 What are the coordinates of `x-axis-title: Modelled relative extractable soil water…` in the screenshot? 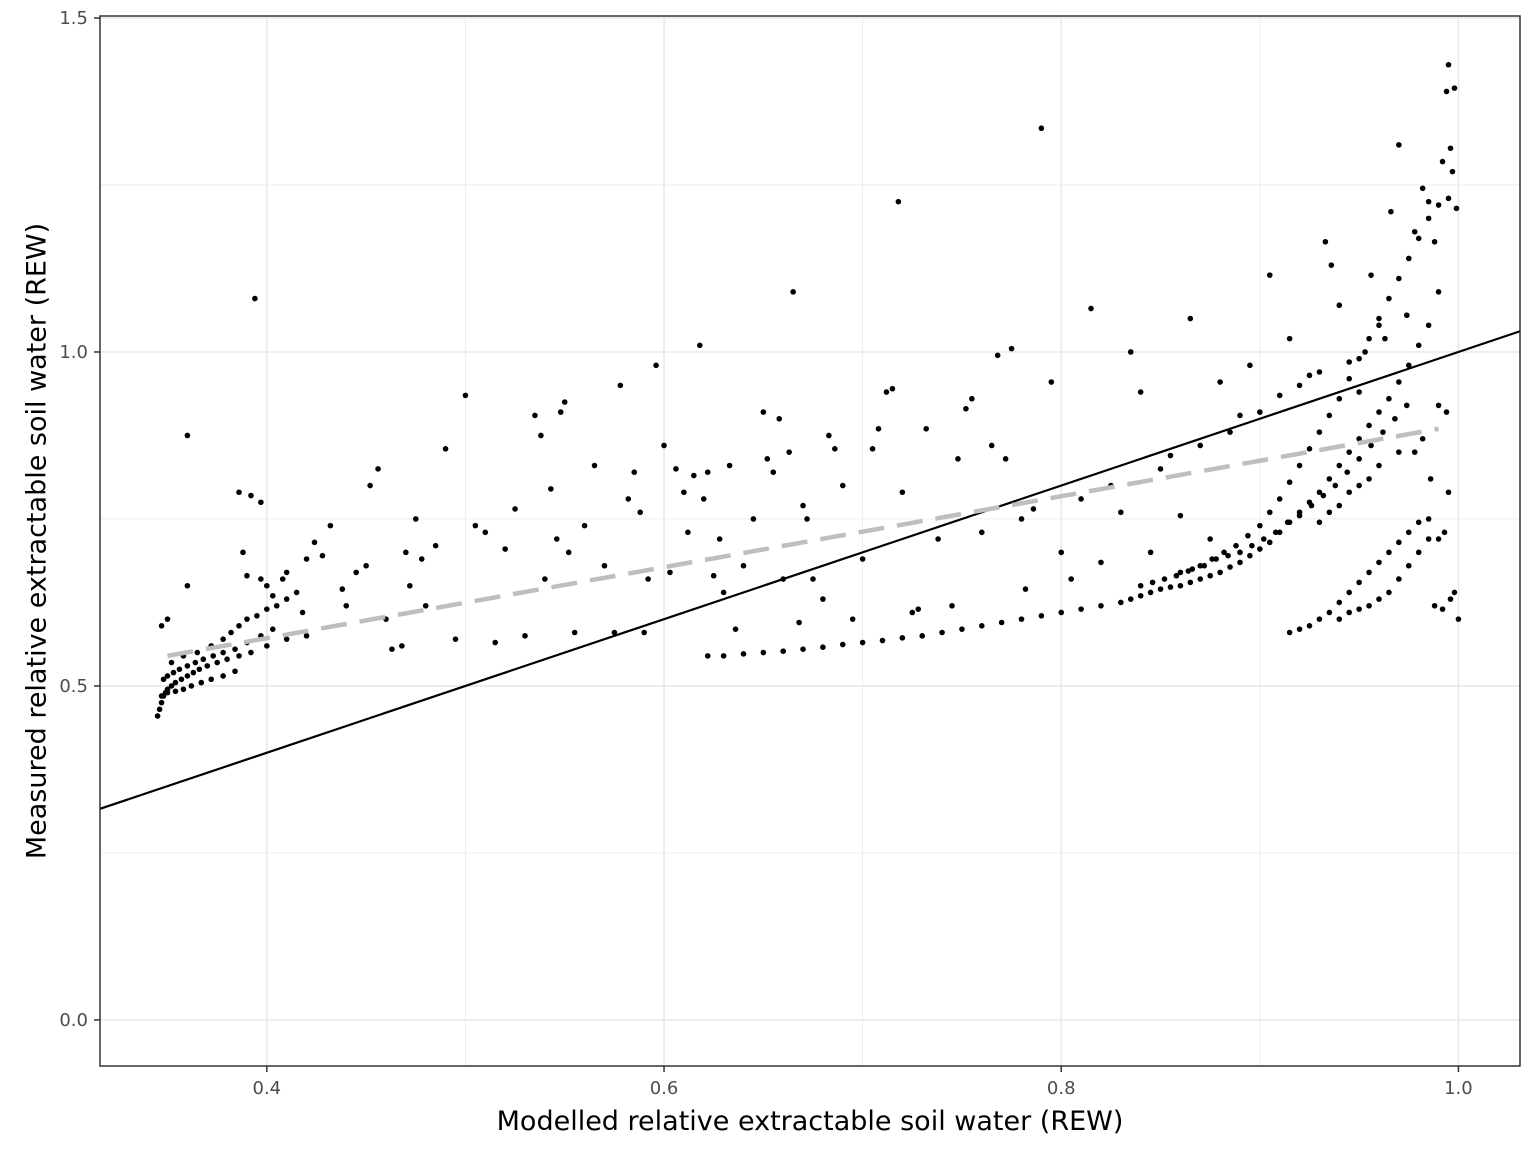 It's located at (810, 1121).